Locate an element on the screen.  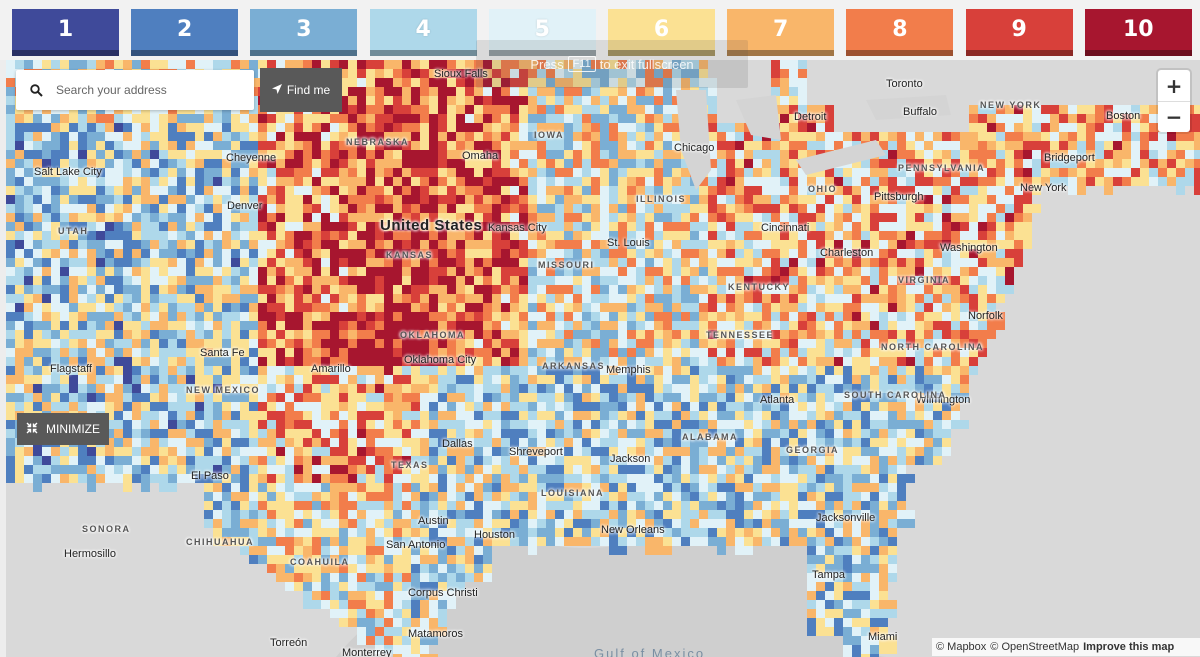
fullscreen-notice-prefix: Press is located at coordinates (547, 64).